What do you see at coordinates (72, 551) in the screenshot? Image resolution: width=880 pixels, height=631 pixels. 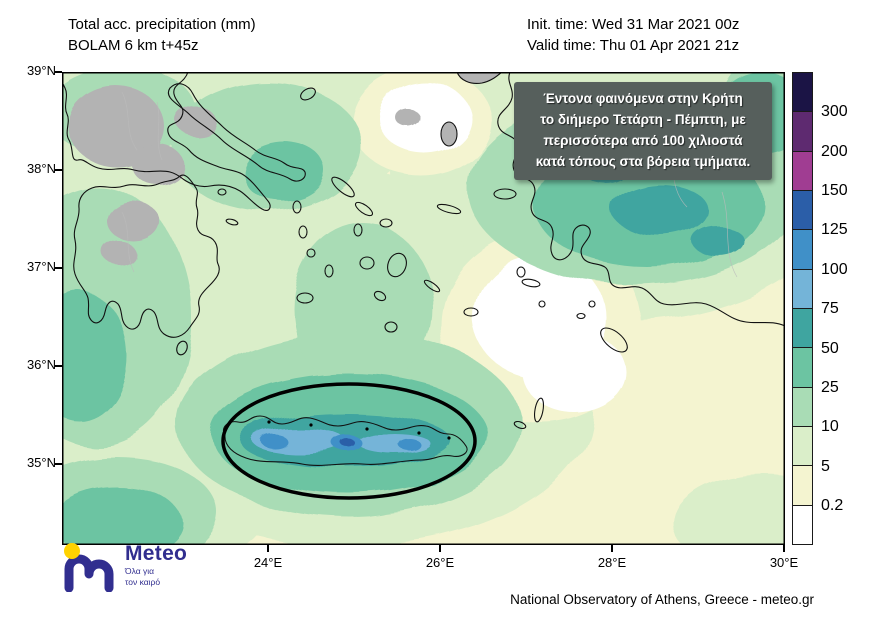 I see `logo-sun-dot` at bounding box center [72, 551].